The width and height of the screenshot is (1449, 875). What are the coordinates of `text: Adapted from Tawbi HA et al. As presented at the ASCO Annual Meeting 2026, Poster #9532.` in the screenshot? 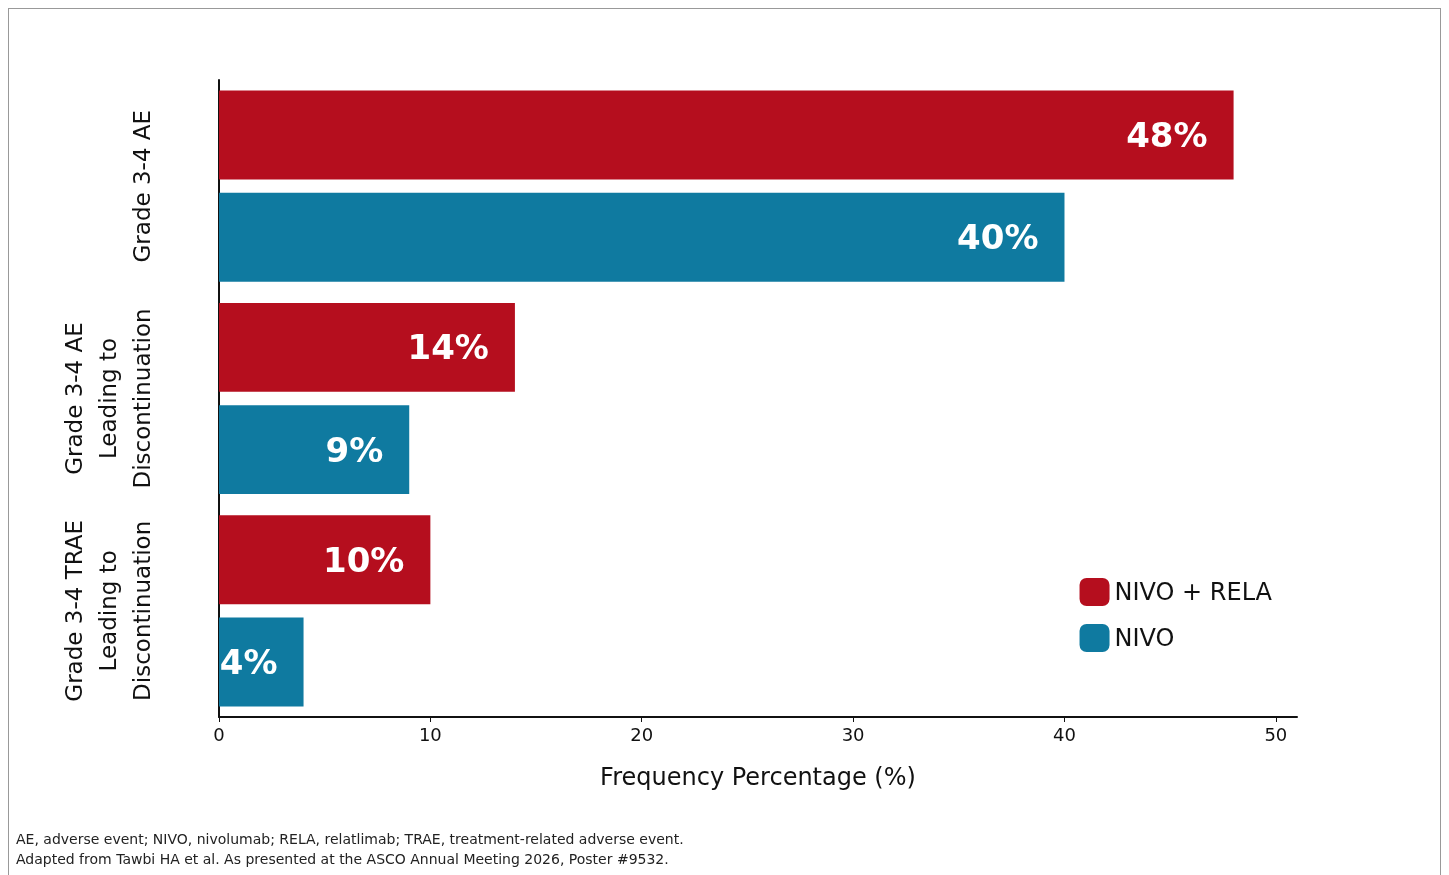 It's located at (342, 859).